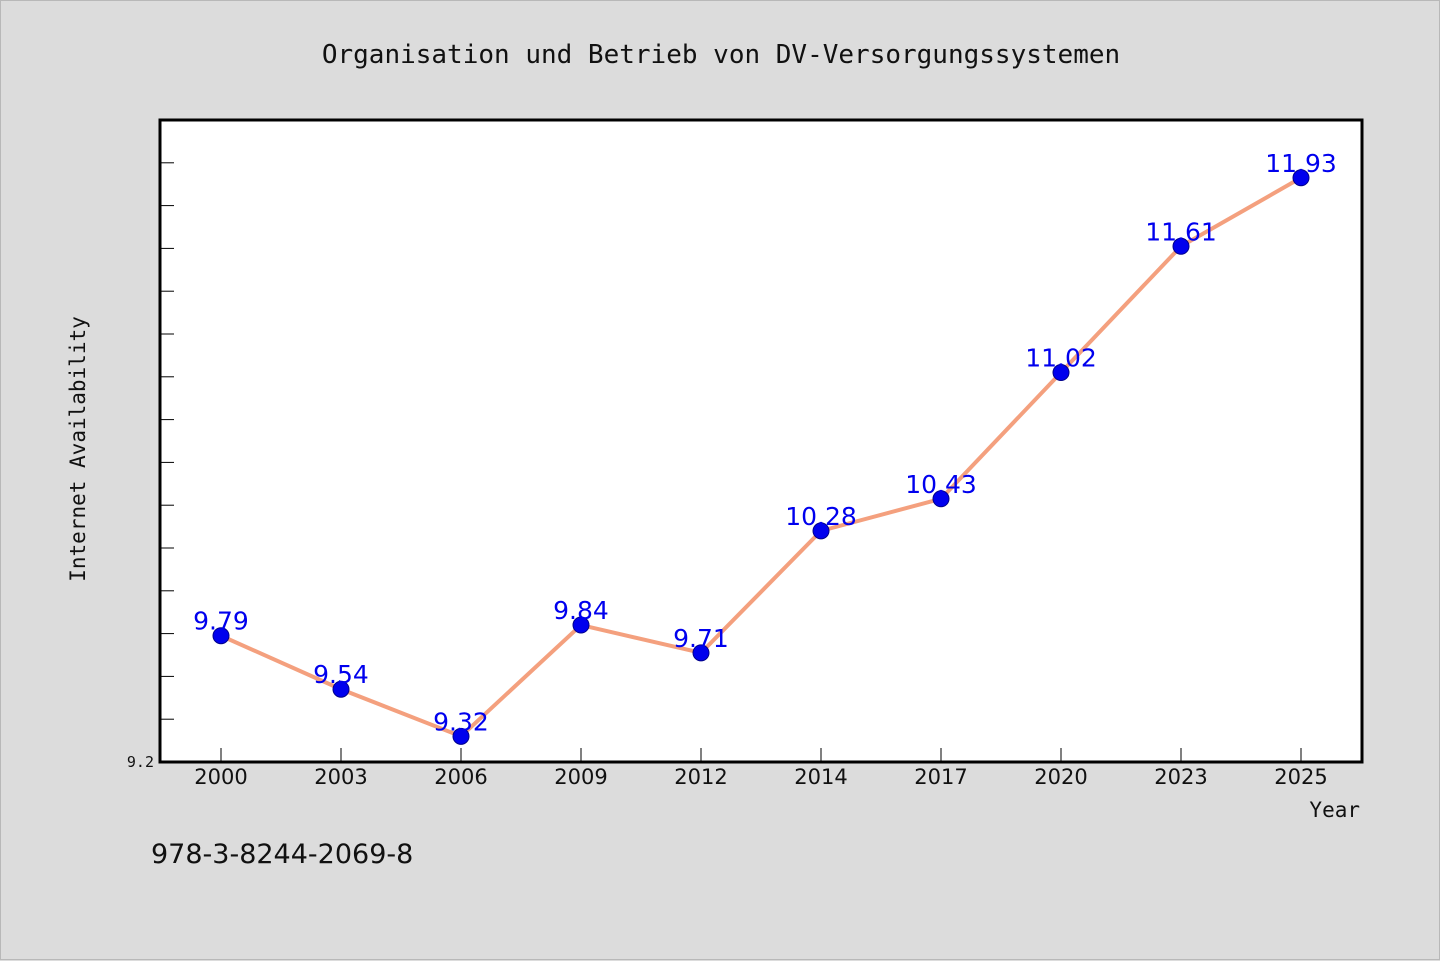 The image size is (1440, 961). I want to click on x-tick-label: 2023, so click(1180, 777).